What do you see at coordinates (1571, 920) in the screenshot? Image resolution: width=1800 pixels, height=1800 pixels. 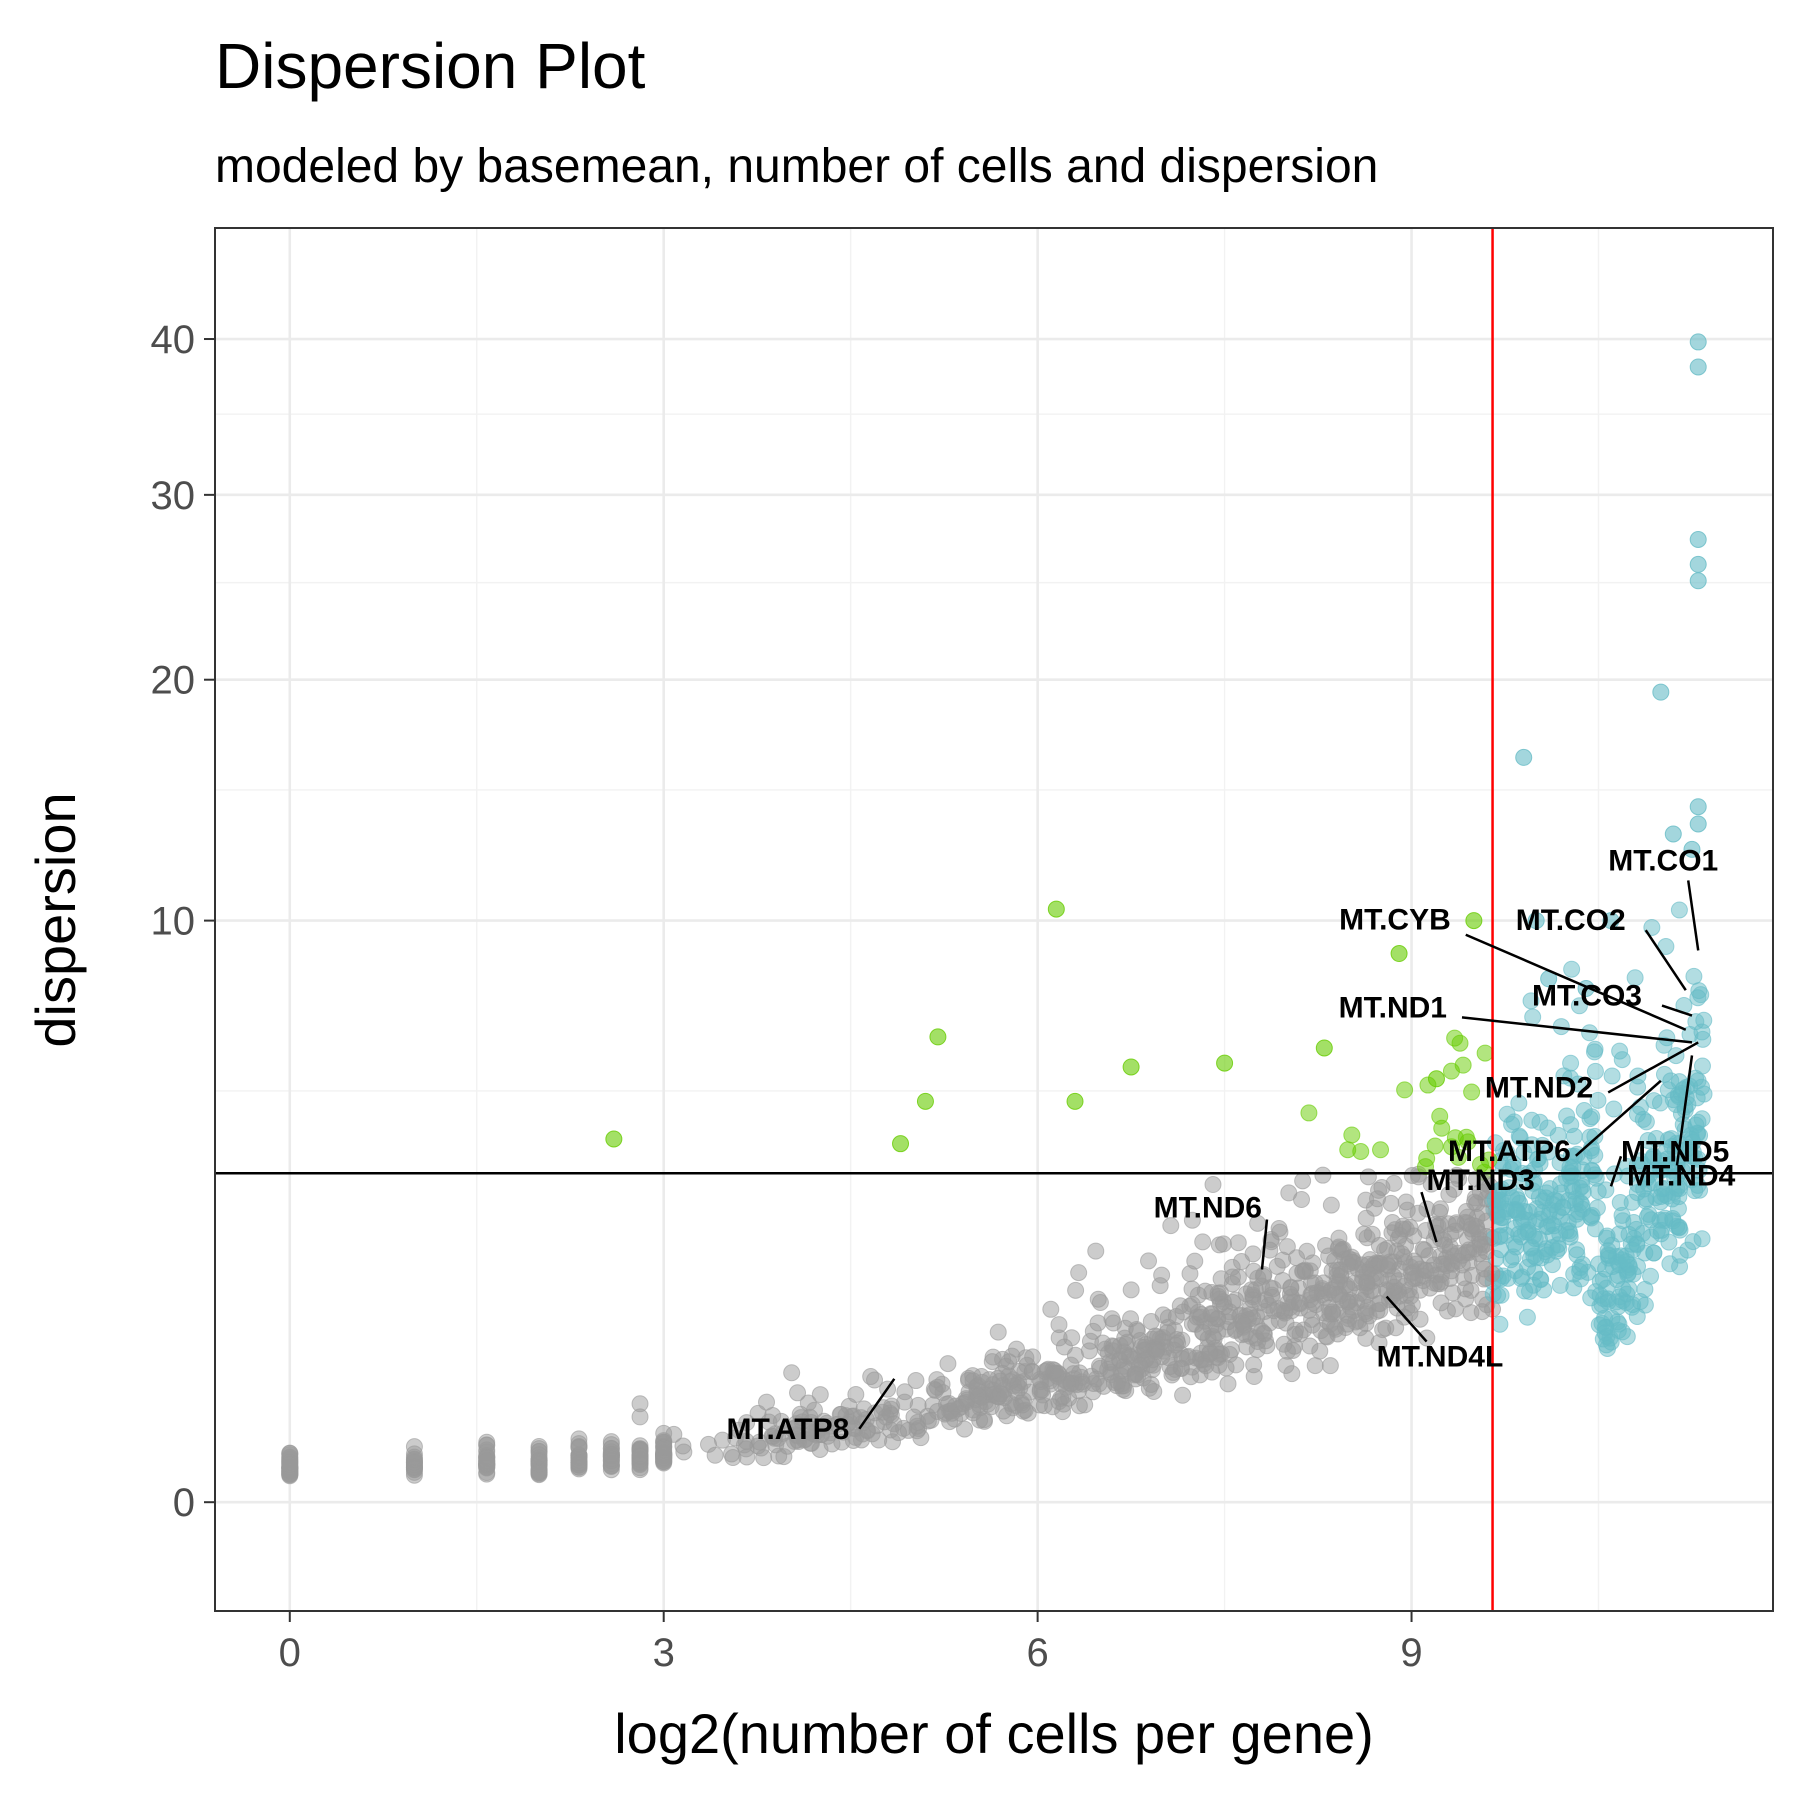 I see `gene-label: MT.CO2` at bounding box center [1571, 920].